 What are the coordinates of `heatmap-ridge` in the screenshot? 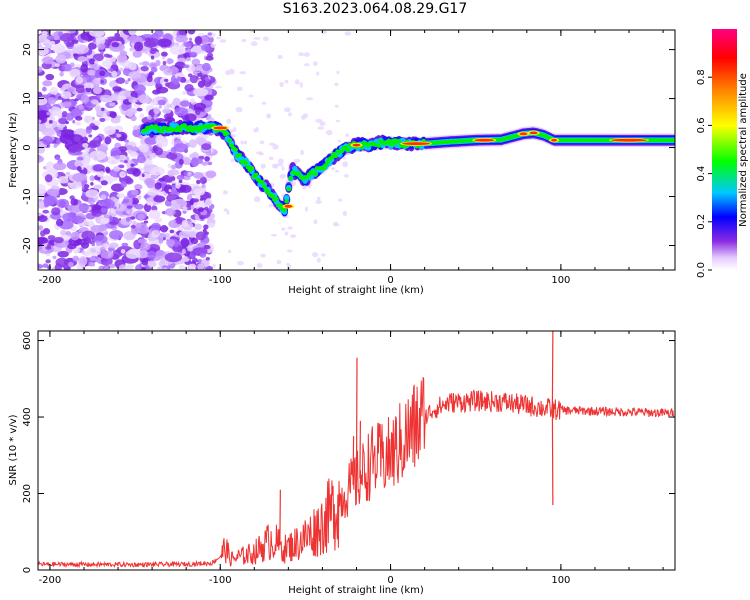 It's located at (407, 168).